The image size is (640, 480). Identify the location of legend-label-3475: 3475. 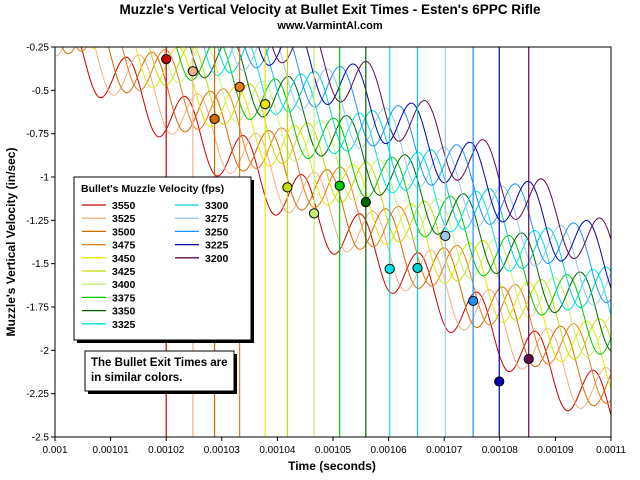
(124, 246).